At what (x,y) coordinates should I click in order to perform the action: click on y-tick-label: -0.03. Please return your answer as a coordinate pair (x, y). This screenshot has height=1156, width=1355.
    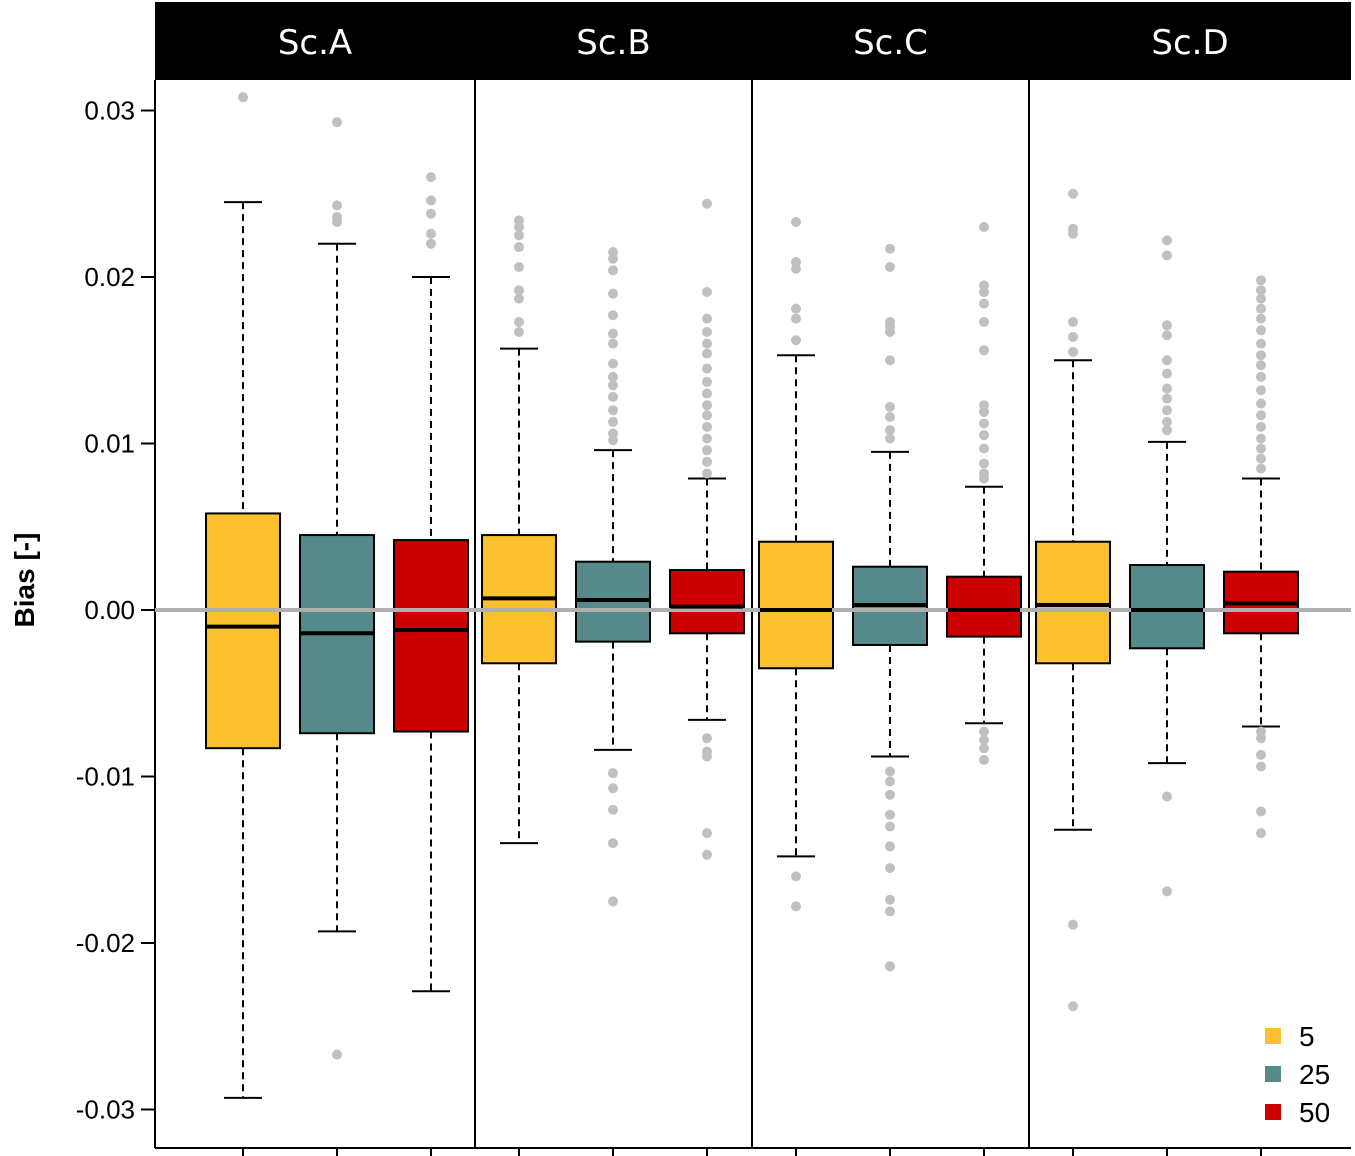
    Looking at the image, I should click on (105, 1110).